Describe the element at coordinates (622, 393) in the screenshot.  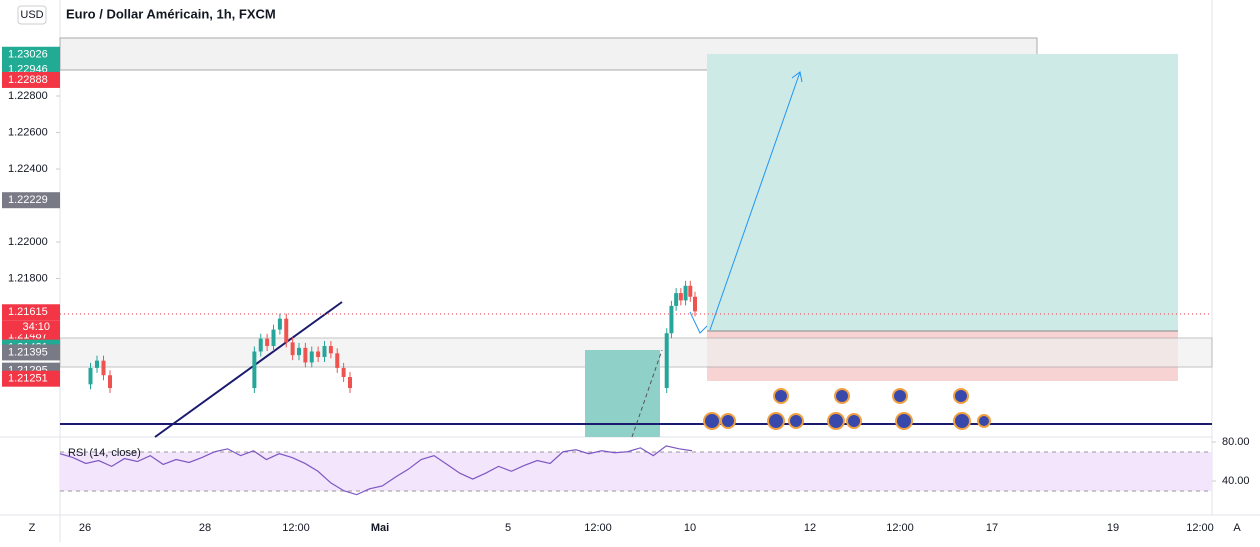
I see `position-zone` at that location.